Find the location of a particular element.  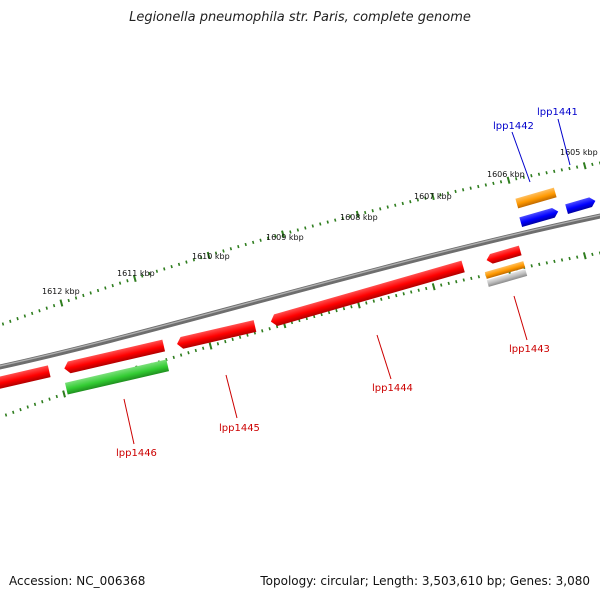

gene-label-lpp1441: lpp1441 is located at coordinates (557, 112).